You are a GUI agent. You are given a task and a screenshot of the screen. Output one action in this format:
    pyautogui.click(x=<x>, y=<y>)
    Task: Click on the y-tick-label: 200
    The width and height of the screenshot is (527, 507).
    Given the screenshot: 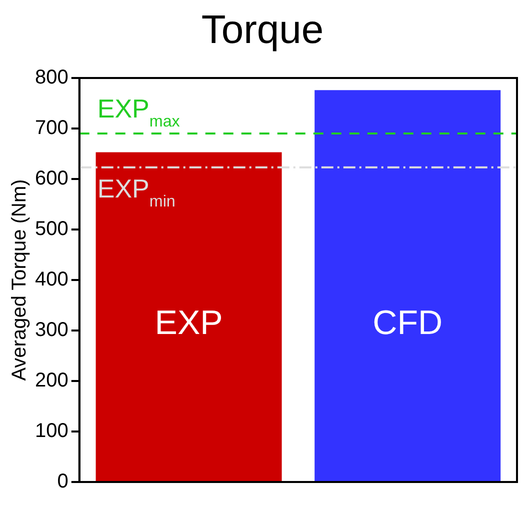 What is the action you would take?
    pyautogui.click(x=51, y=381)
    